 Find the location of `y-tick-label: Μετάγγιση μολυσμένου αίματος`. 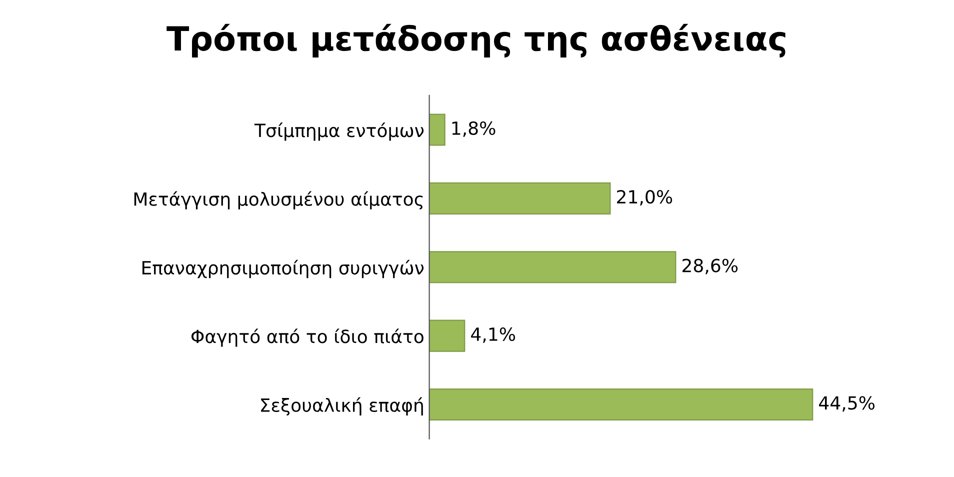

y-tick-label: Μετάγγιση μολυσμένου αίματος is located at coordinates (278, 200).